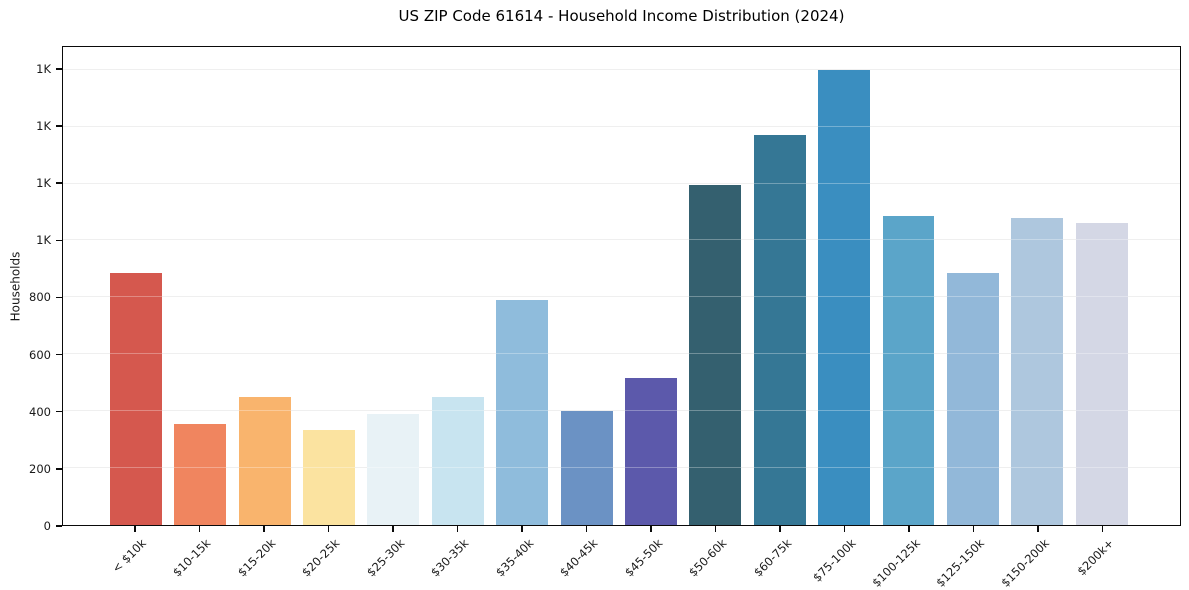 The width and height of the screenshot is (1189, 590). What do you see at coordinates (40, 297) in the screenshot?
I see `y-tick-label: 800` at bounding box center [40, 297].